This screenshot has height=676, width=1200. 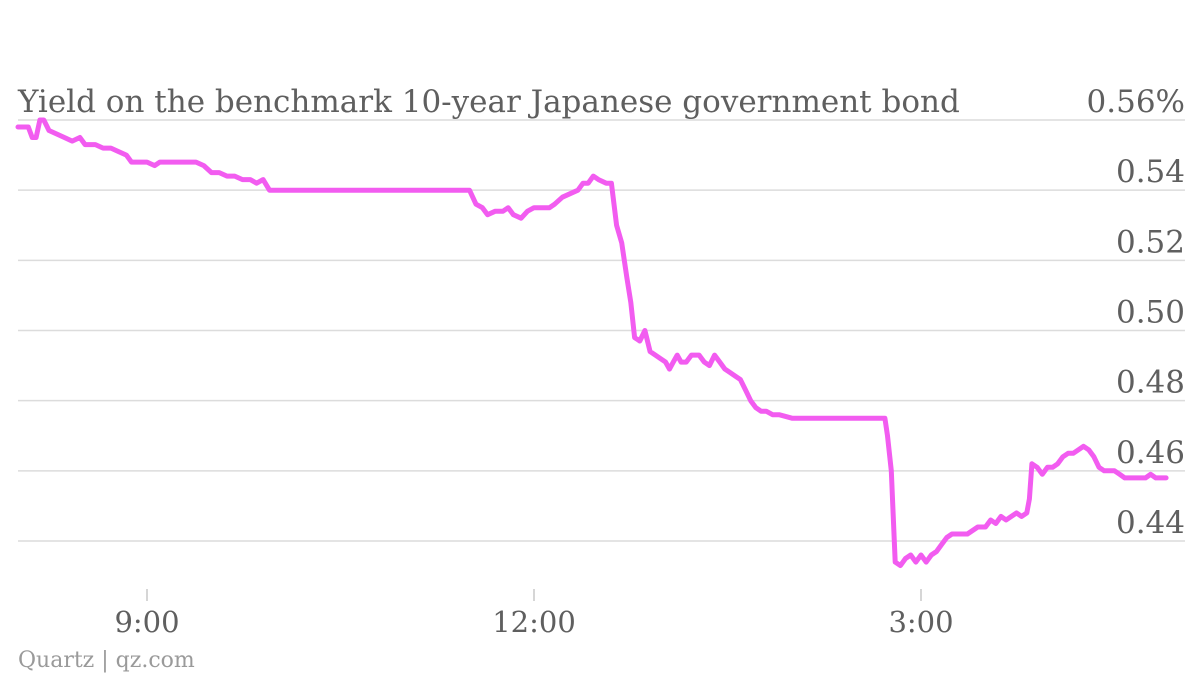 What do you see at coordinates (1150, 242) in the screenshot?
I see `y-tick-label: 0.52` at bounding box center [1150, 242].